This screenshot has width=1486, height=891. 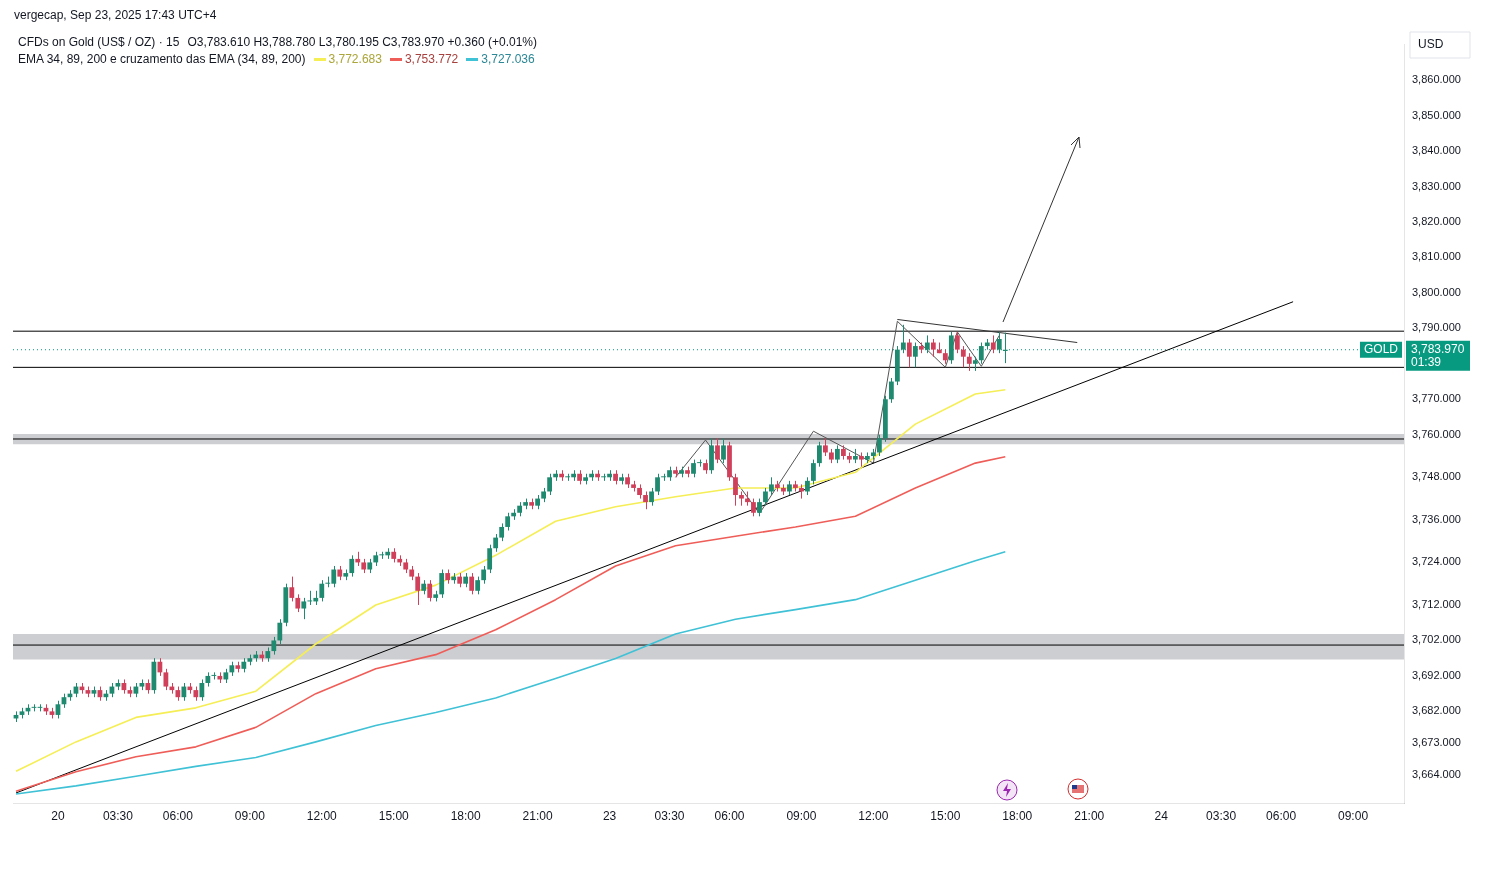 What do you see at coordinates (1436, 220) in the screenshot?
I see `y-tick-label: 3,820.000` at bounding box center [1436, 220].